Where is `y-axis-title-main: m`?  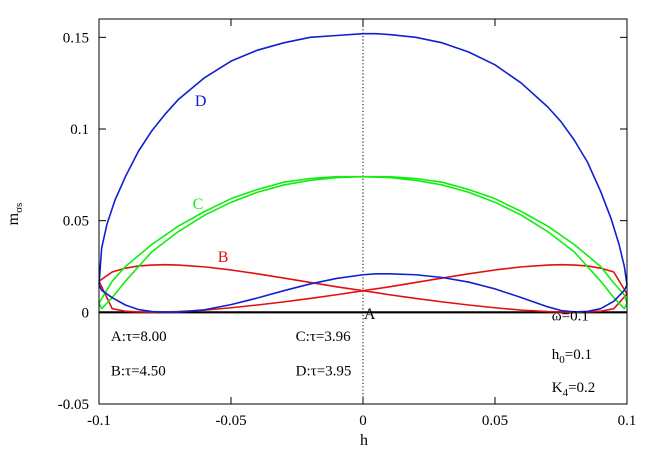 y-axis-title-main: m is located at coordinates (13, 218).